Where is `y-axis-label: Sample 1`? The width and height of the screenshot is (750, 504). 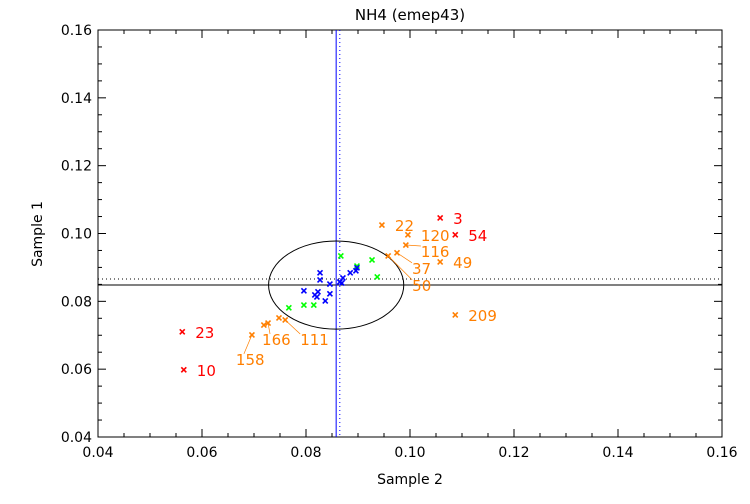 y-axis-label: Sample 1 is located at coordinates (38, 234).